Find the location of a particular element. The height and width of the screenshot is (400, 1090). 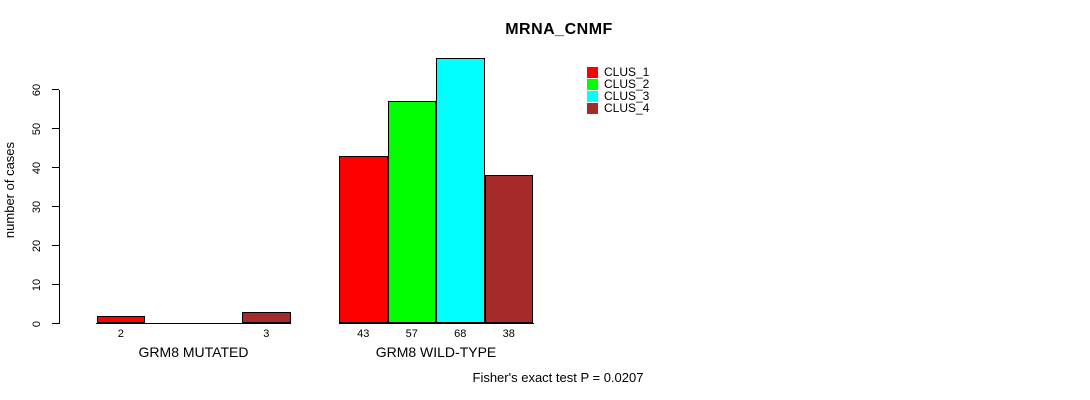

y-tick-label: 40 is located at coordinates (37, 167).